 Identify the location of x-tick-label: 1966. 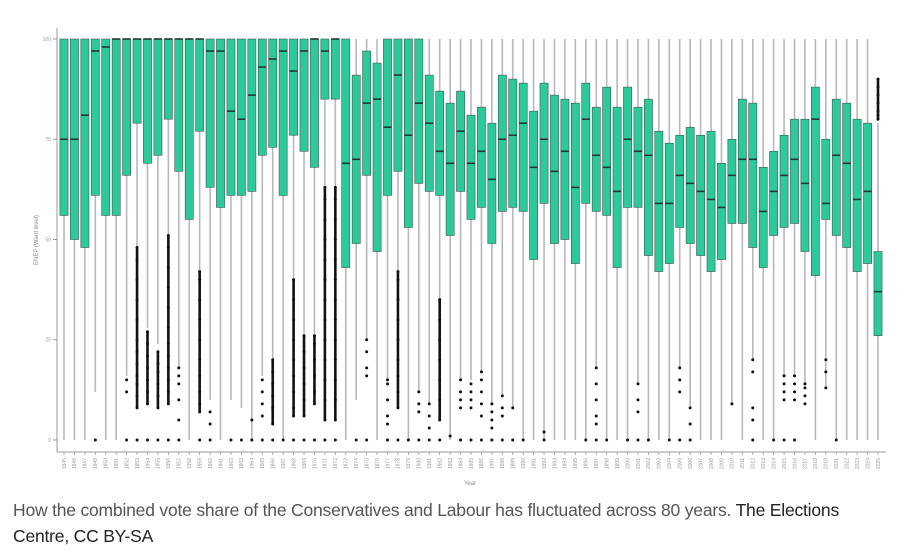
(274, 463).